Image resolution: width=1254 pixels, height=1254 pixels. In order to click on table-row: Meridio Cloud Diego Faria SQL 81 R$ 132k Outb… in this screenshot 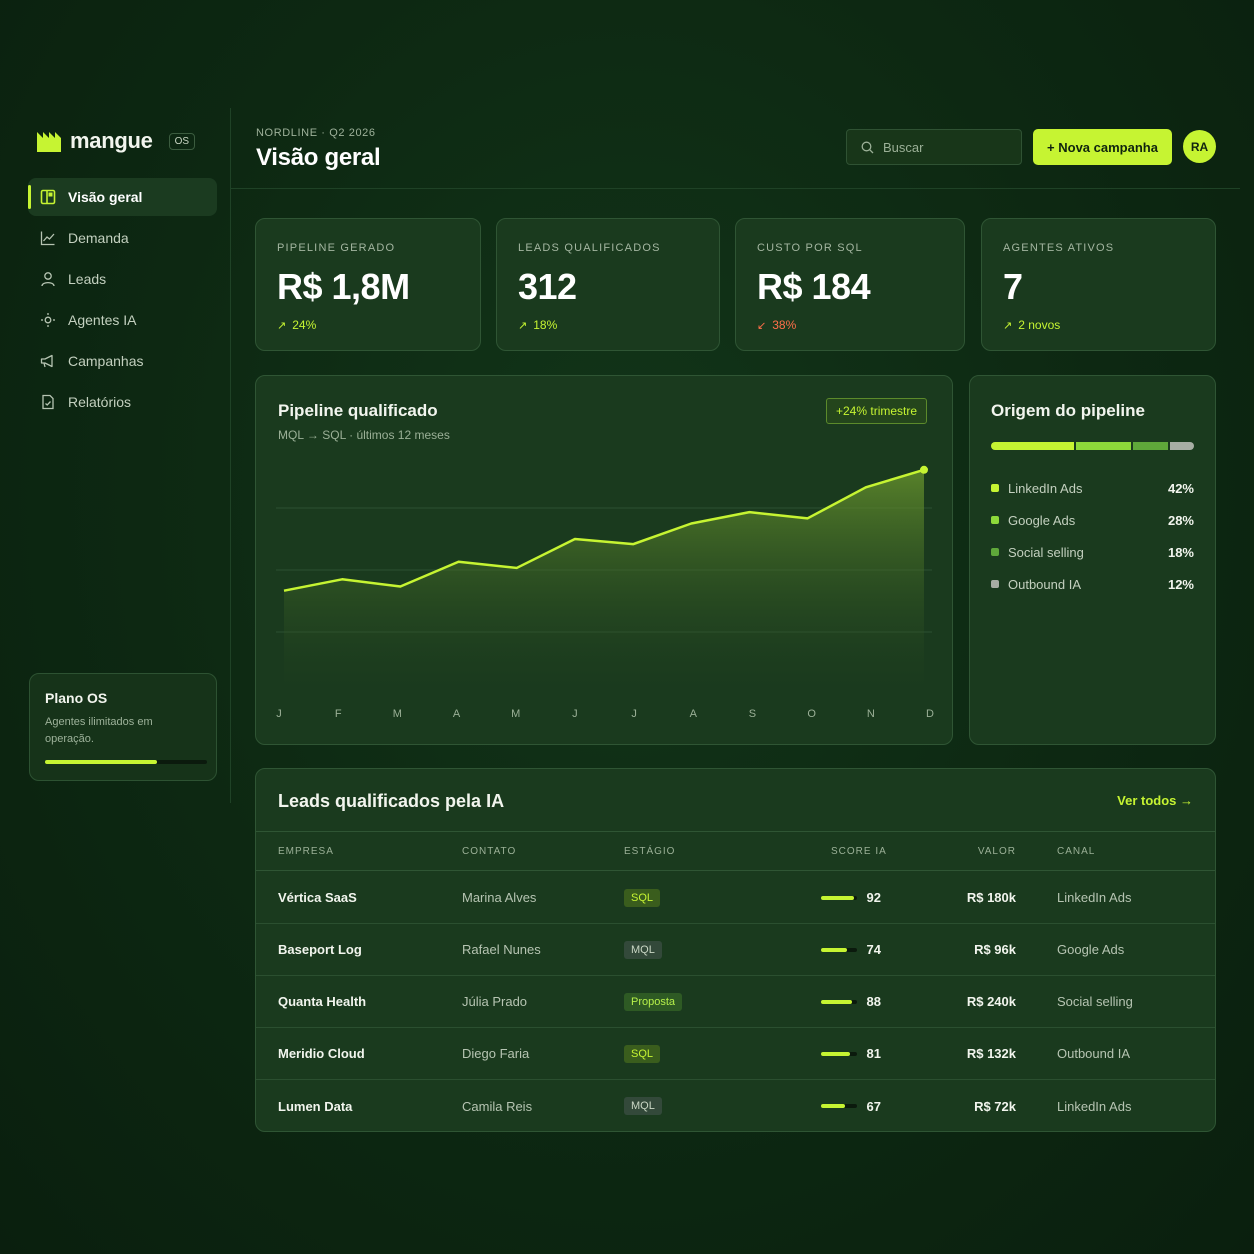, I will do `click(735, 1054)`.